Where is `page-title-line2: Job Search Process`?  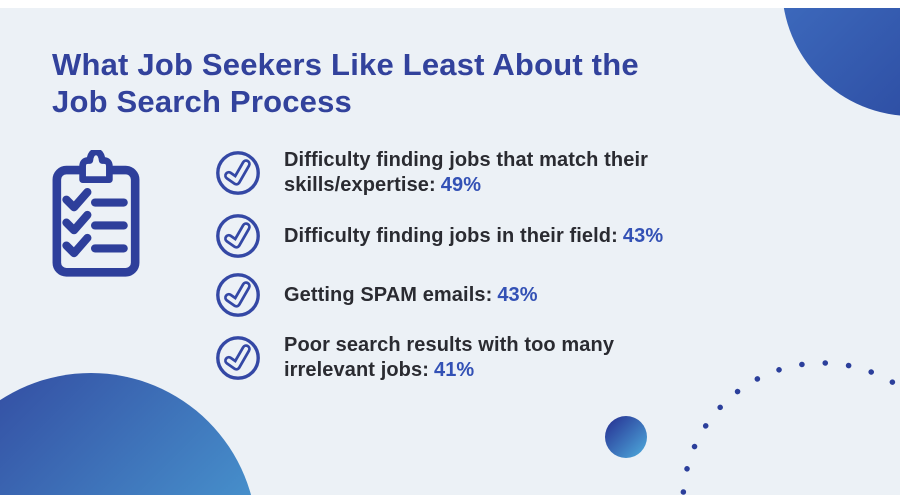 page-title-line2: Job Search Process is located at coordinates (202, 101).